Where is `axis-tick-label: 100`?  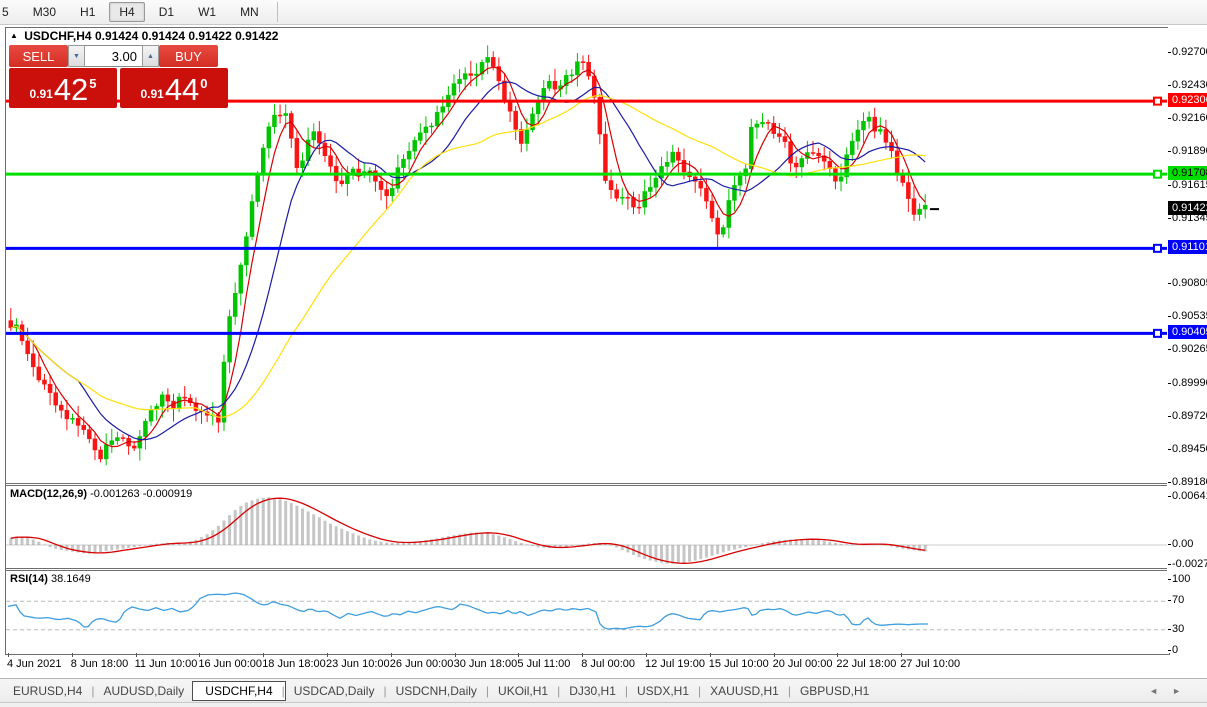
axis-tick-label: 100 is located at coordinates (1181, 579).